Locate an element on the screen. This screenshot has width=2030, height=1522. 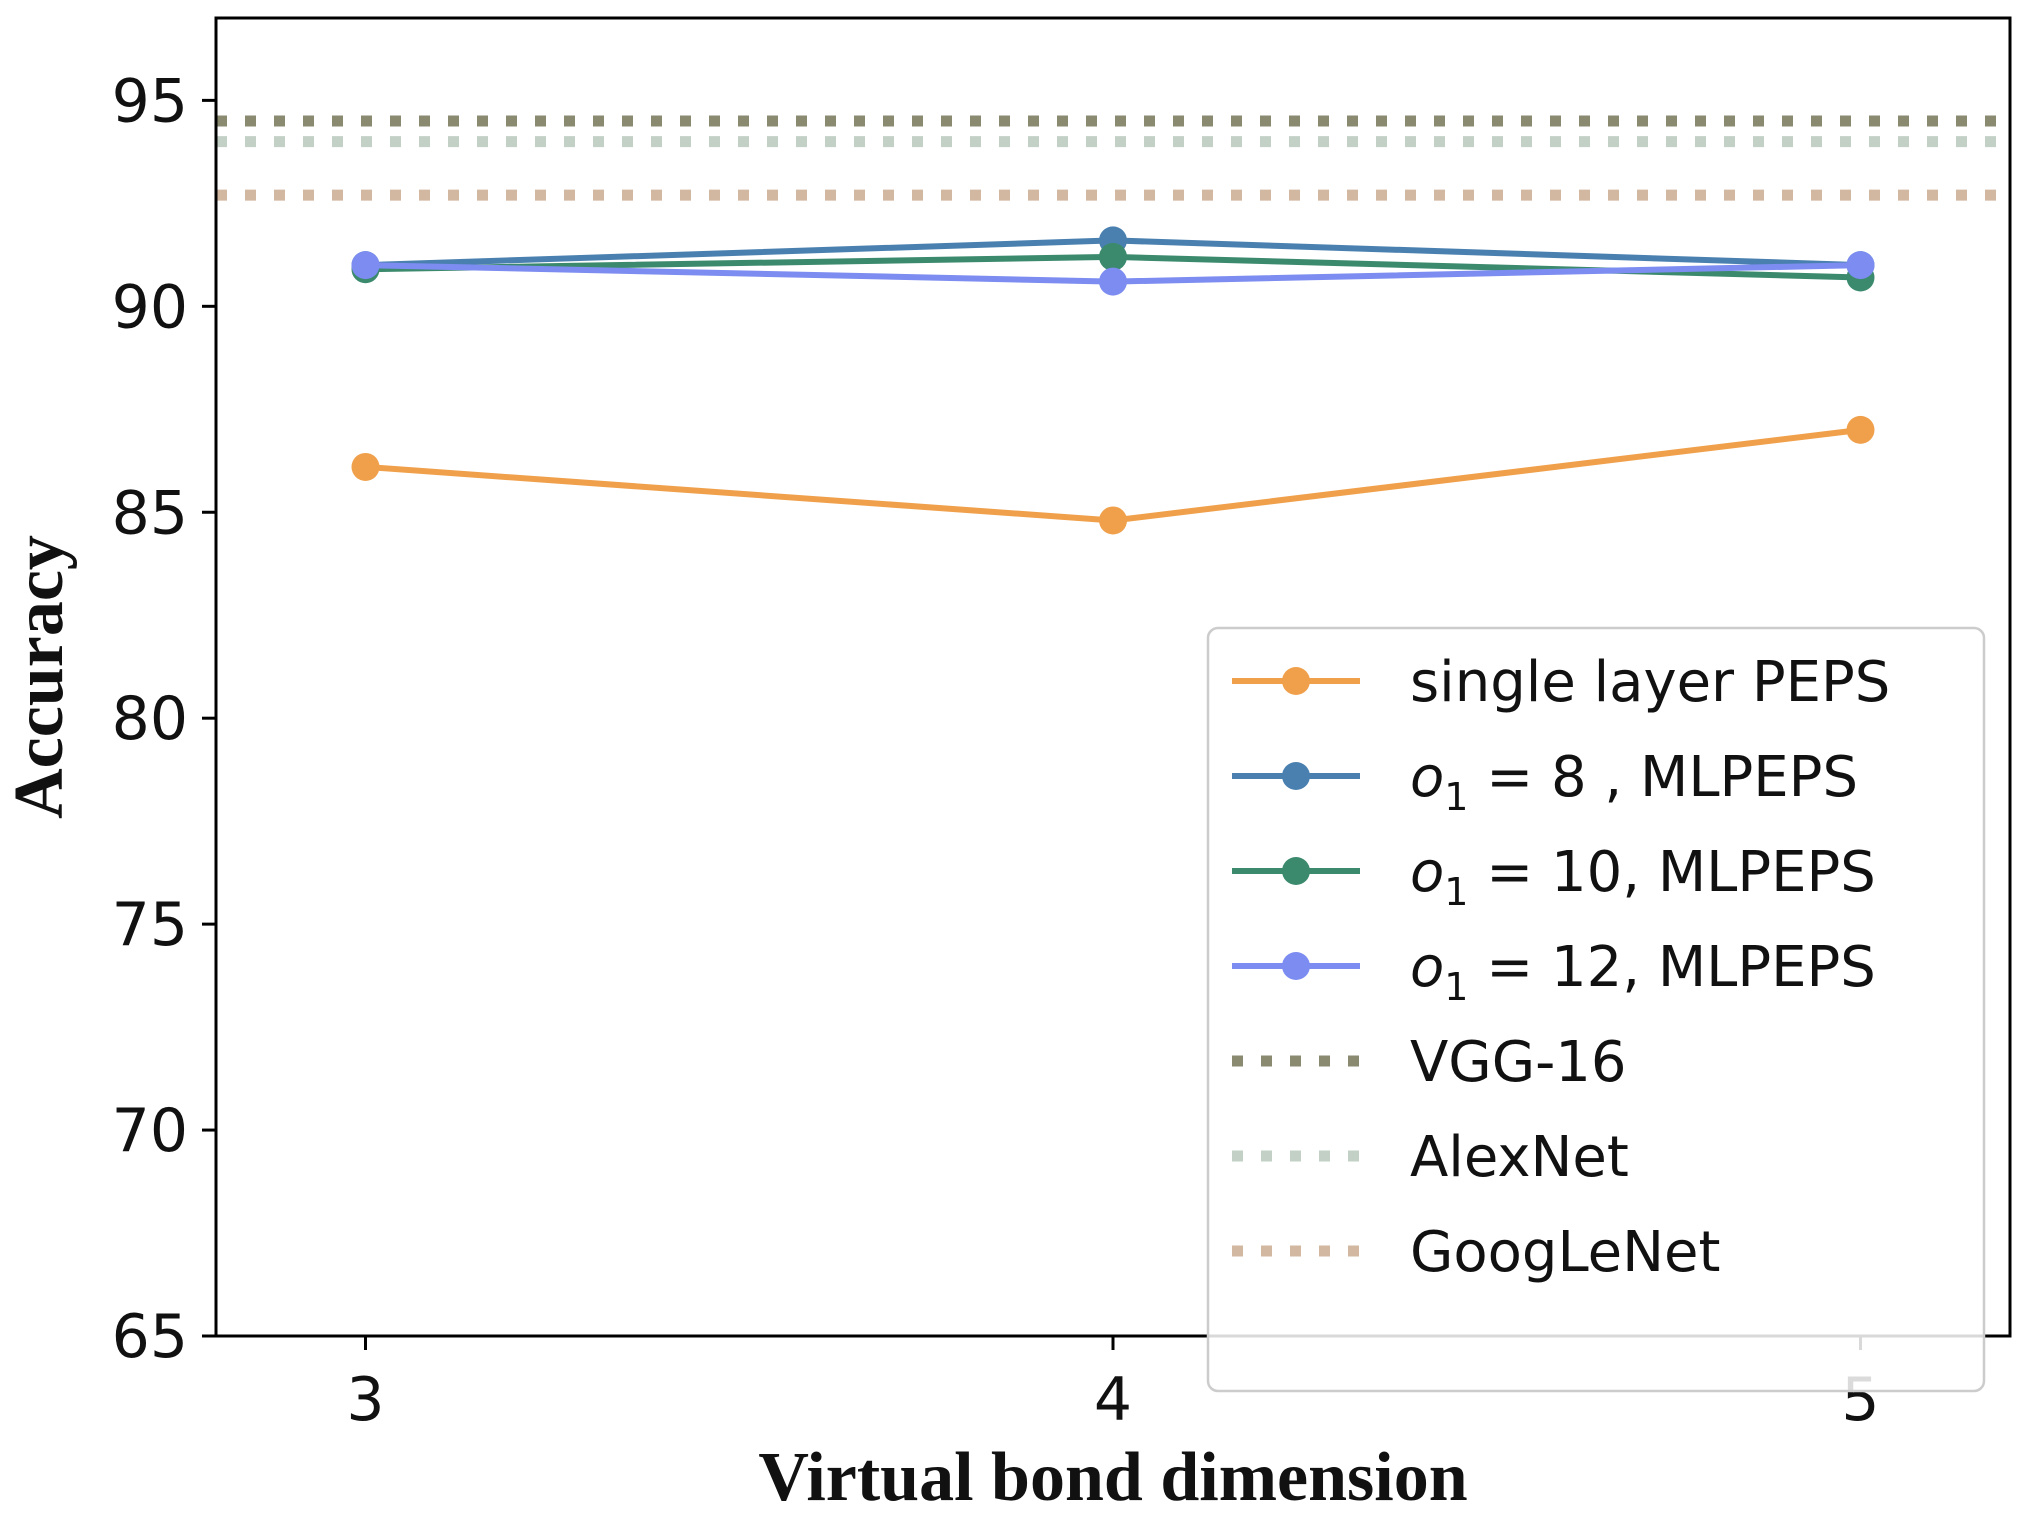
legend-item-reference-1: AlexNet is located at coordinates (1430, 1157).